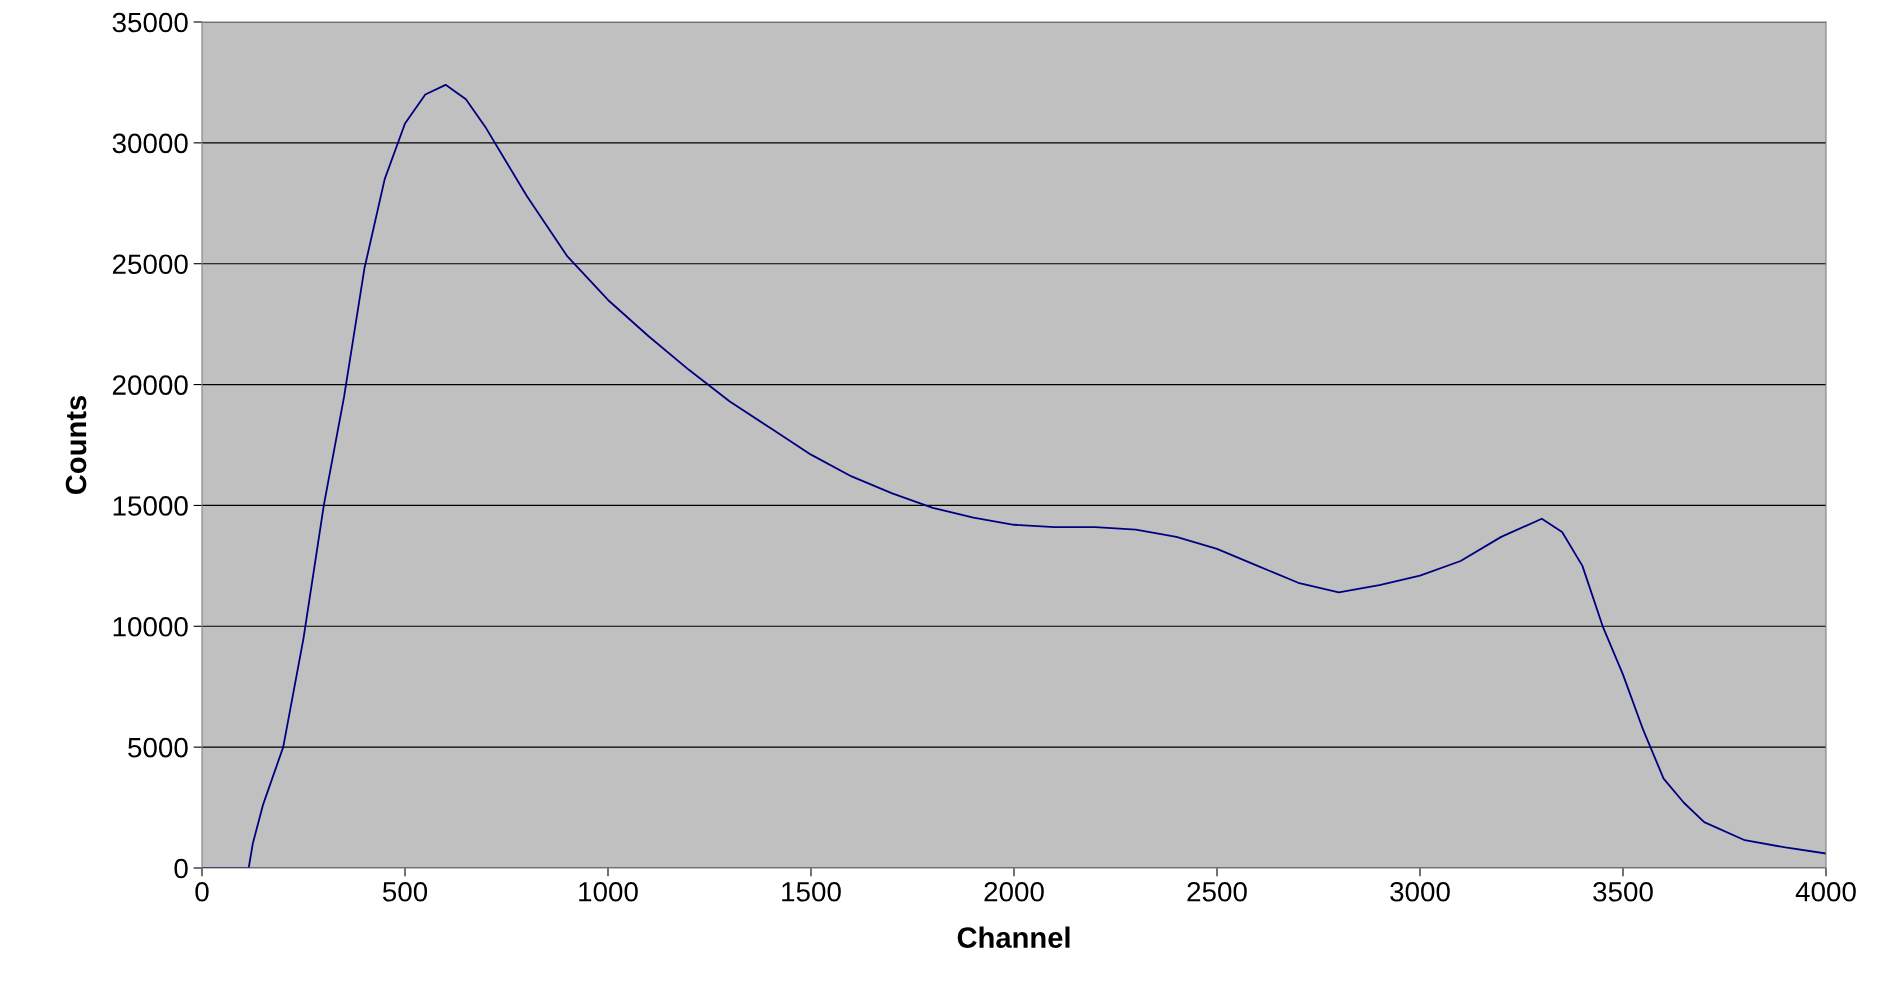 This screenshot has width=1887, height=1008. I want to click on x-tick-label: 1500, so click(811, 891).